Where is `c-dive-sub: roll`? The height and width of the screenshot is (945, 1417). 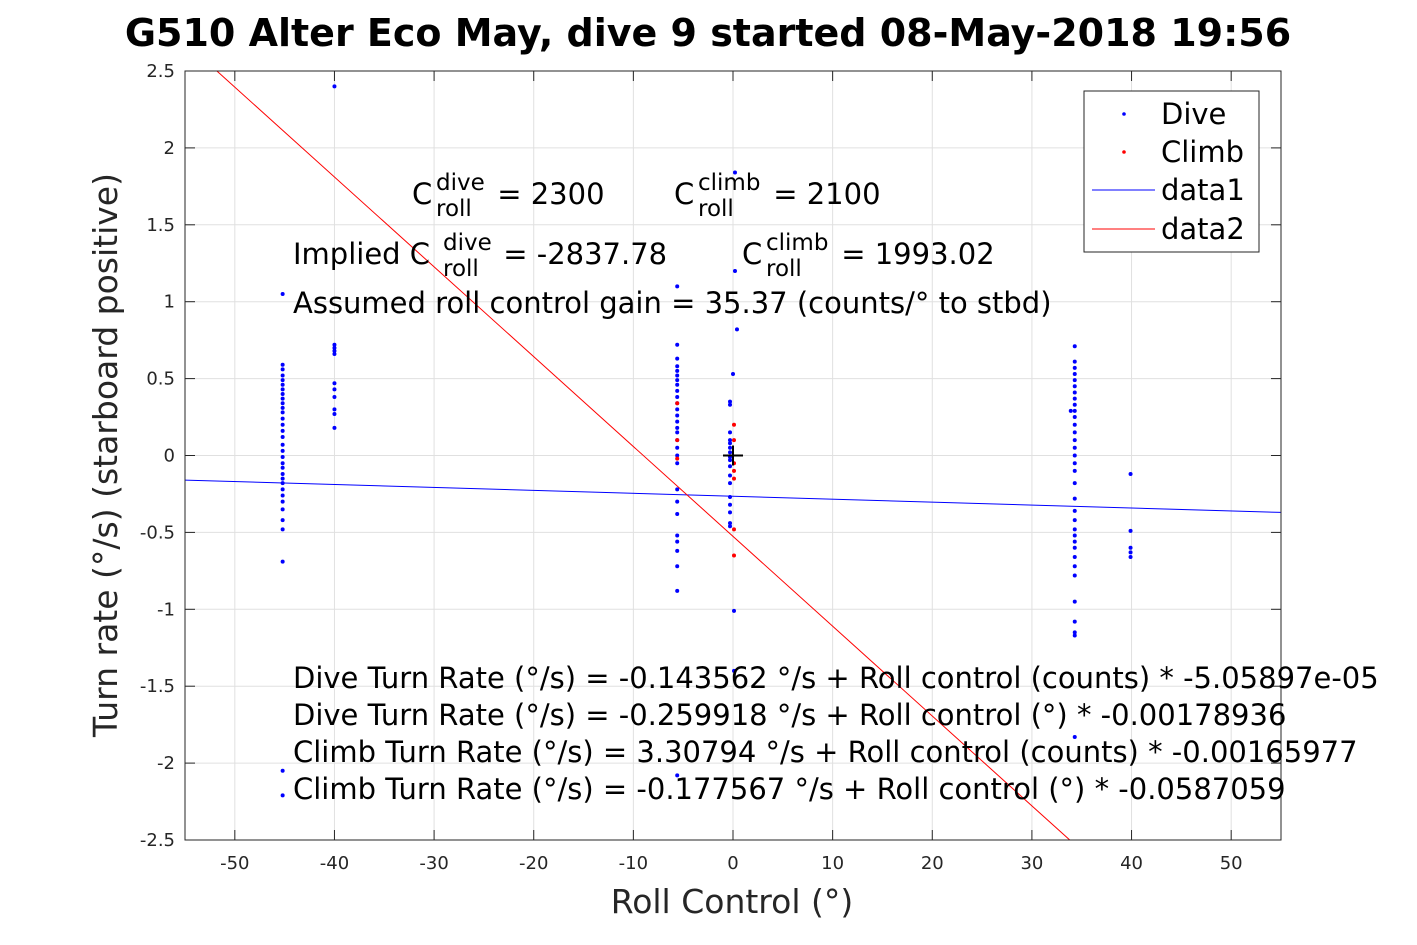 c-dive-sub: roll is located at coordinates (454, 209).